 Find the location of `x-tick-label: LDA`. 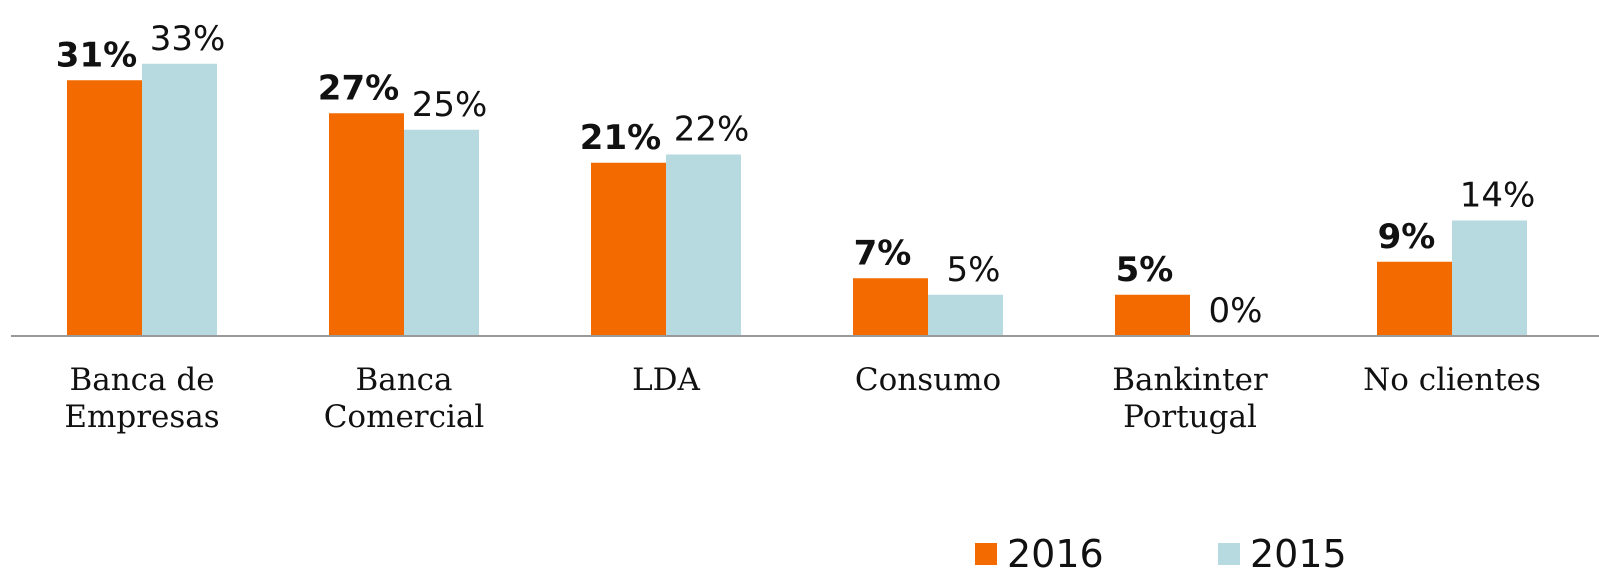

x-tick-label: LDA is located at coordinates (666, 380).